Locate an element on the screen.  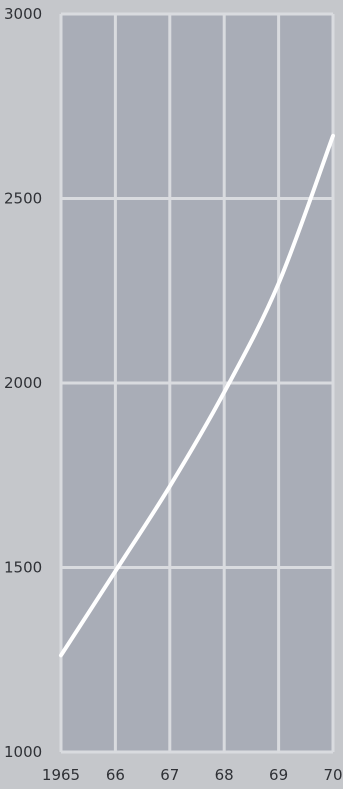
y-tick-label: 2000 is located at coordinates (23, 383).